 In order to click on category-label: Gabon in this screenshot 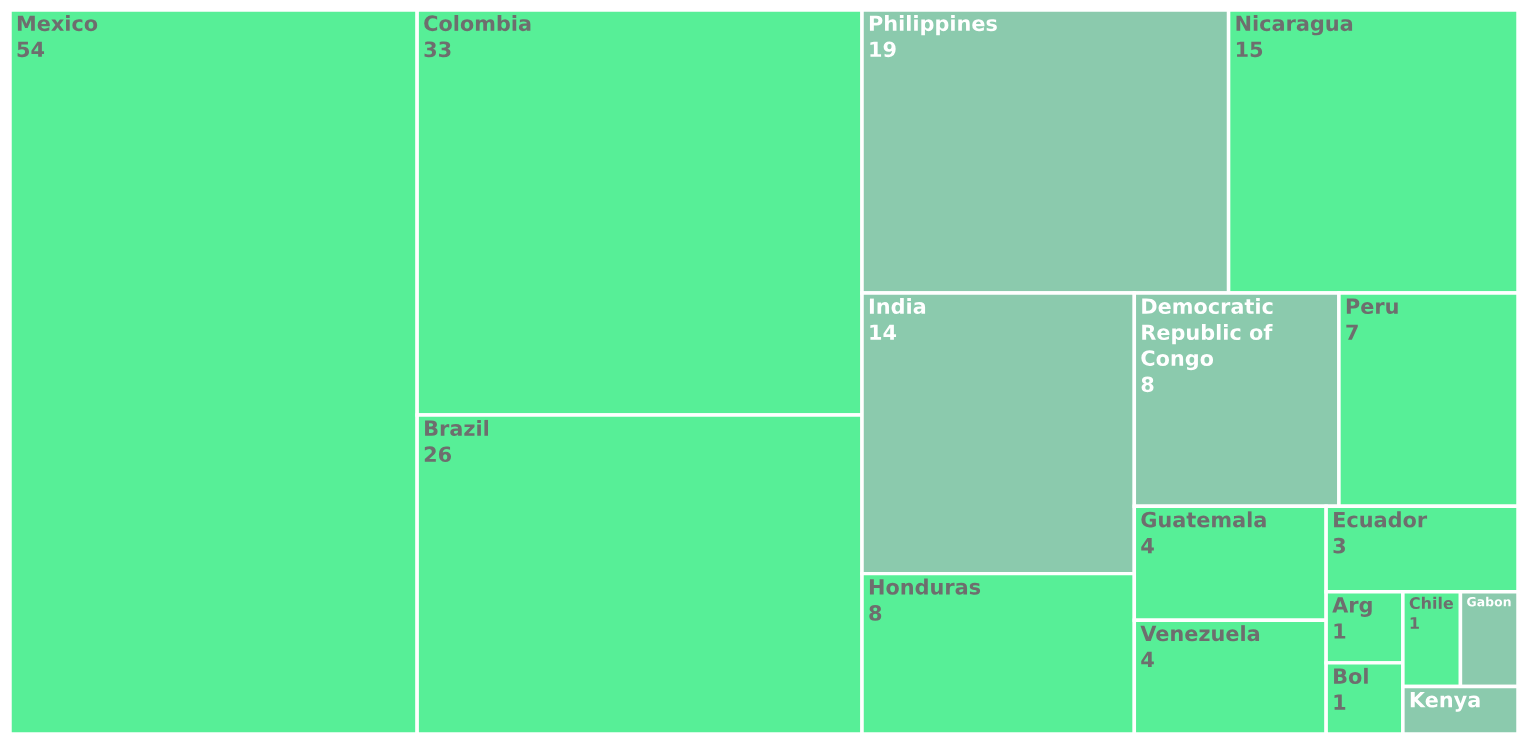, I will do `click(1489, 601)`.